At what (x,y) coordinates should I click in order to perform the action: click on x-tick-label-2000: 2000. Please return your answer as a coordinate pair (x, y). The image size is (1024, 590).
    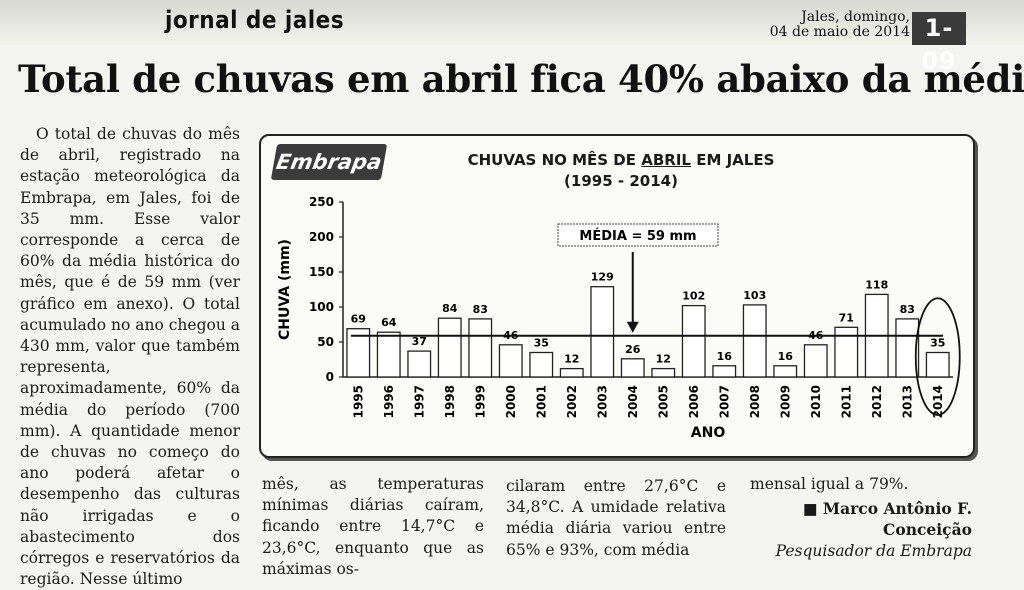
    Looking at the image, I should click on (511, 401).